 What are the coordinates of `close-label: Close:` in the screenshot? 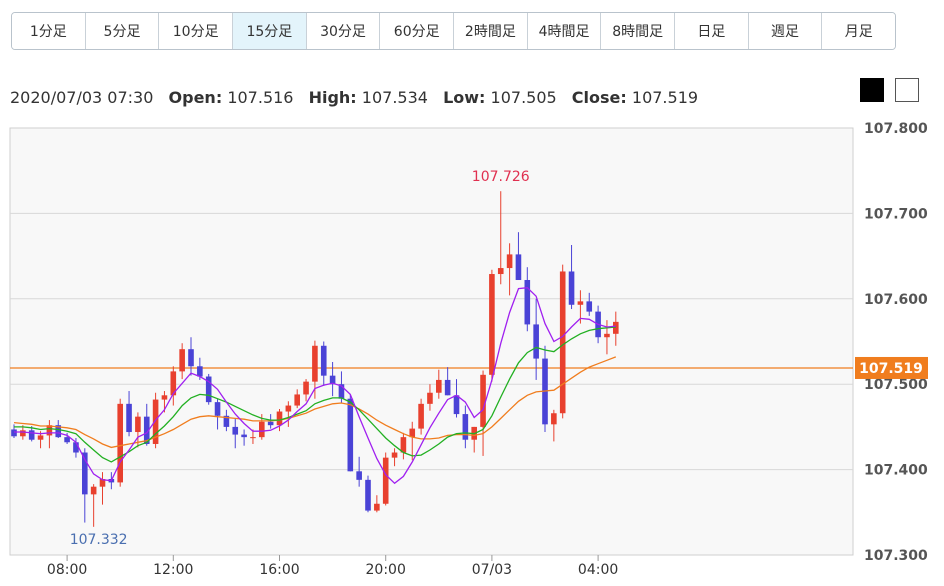 It's located at (599, 97).